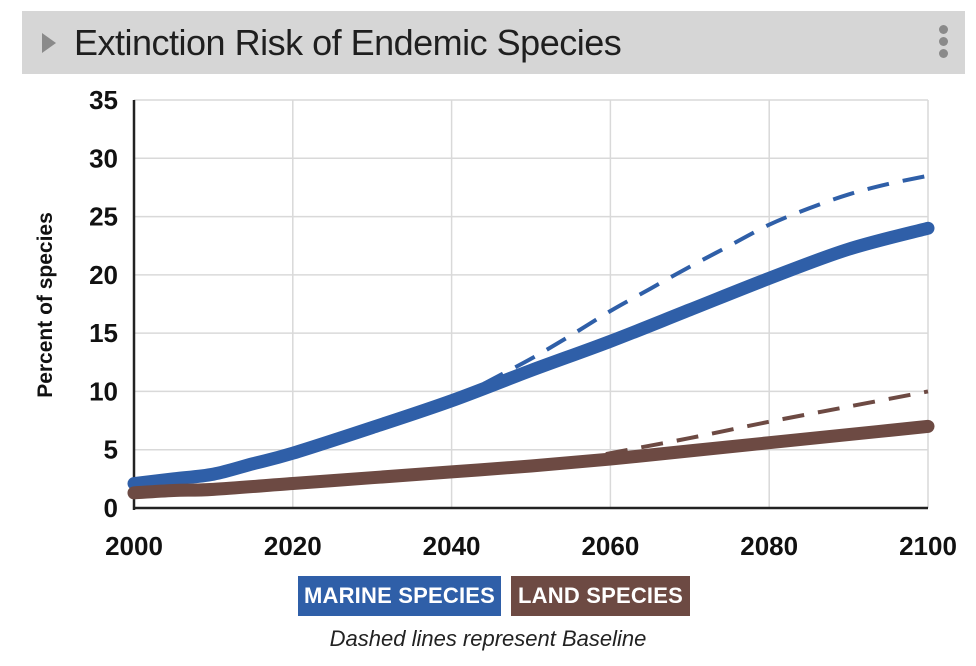 Image resolution: width=976 pixels, height=666 pixels. I want to click on x-tick-label: 2020, so click(293, 546).